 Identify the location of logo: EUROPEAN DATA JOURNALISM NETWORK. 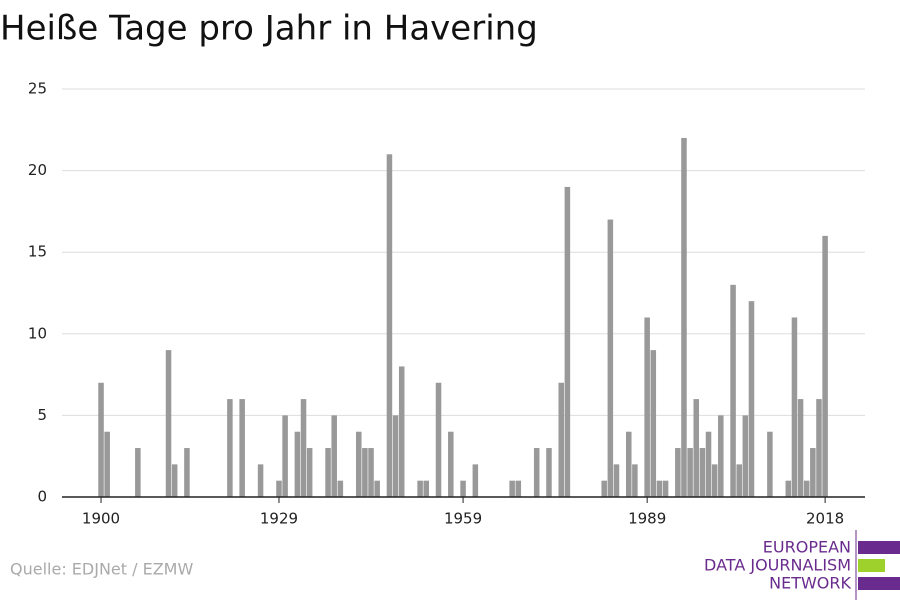
(802, 565).